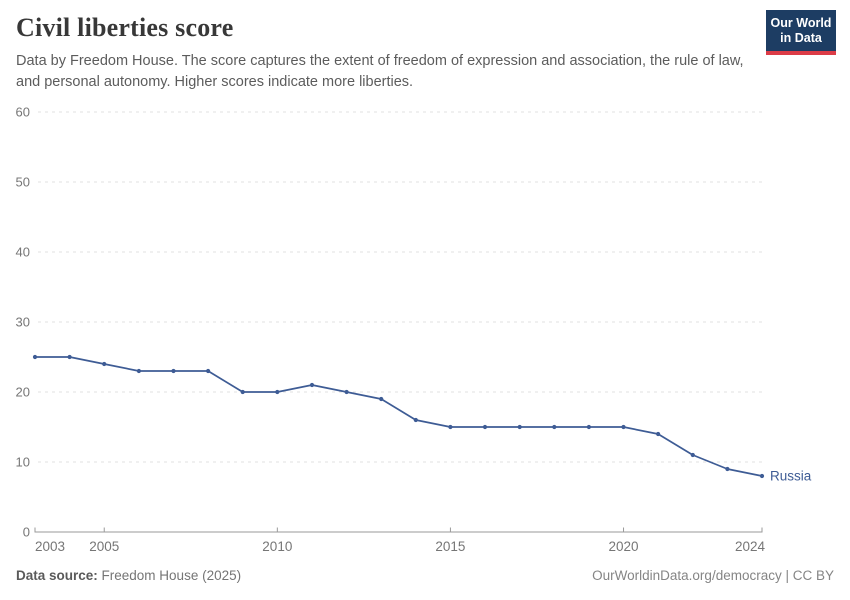 The width and height of the screenshot is (850, 600). I want to click on x-tick-label-2003: 2003, so click(50, 546).